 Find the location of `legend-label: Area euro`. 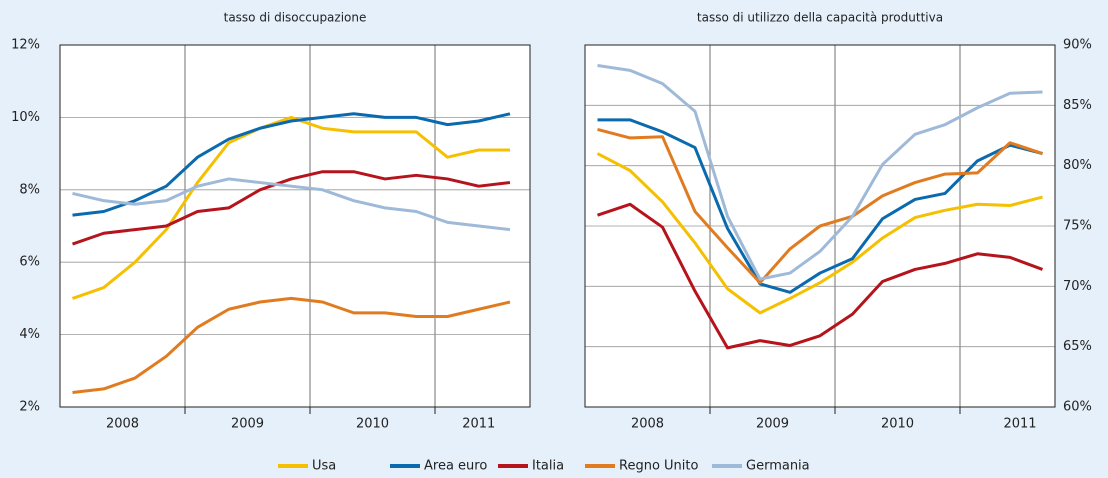

legend-label: Area euro is located at coordinates (455, 466).